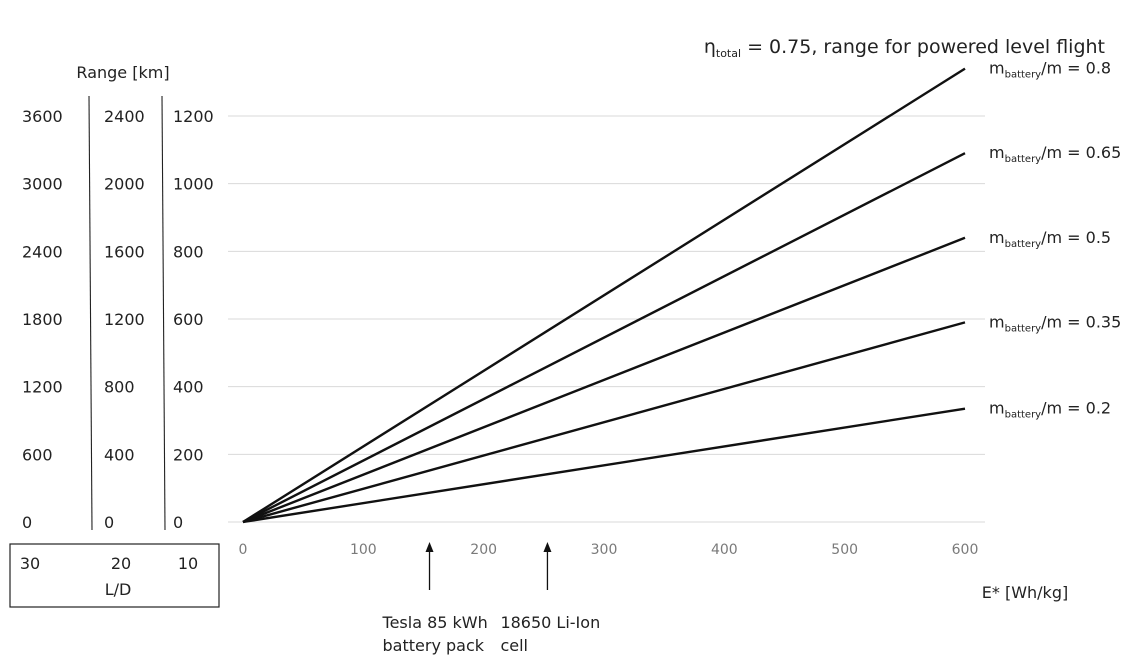 The image size is (1130, 660). What do you see at coordinates (124, 251) in the screenshot?
I see `y-tick-label: 1600` at bounding box center [124, 251].